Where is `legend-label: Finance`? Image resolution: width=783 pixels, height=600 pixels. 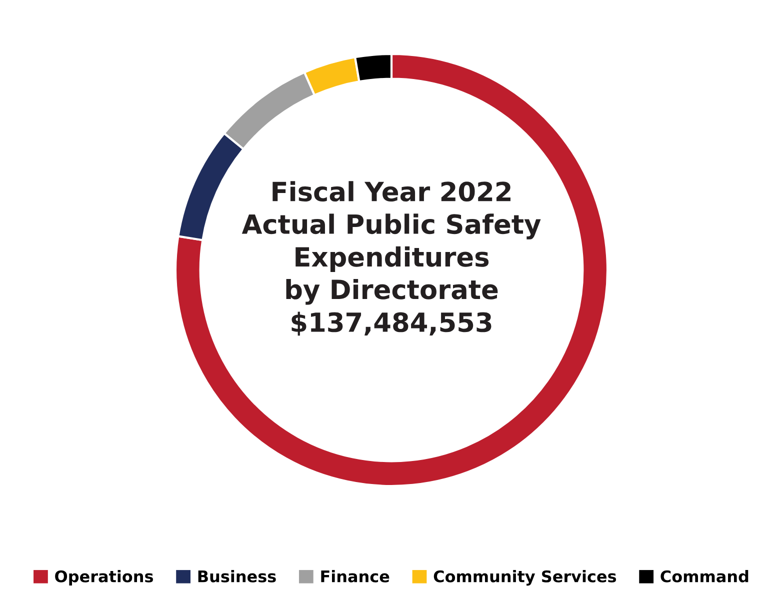
legend-label: Finance is located at coordinates (355, 576).